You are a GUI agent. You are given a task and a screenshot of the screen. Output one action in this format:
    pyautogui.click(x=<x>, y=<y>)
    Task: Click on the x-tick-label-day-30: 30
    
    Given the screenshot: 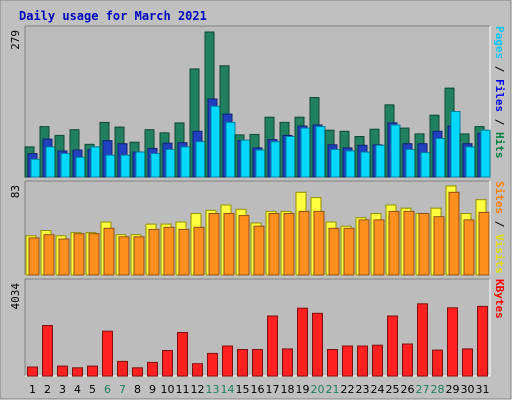 What is the action you would take?
    pyautogui.click(x=468, y=389)
    